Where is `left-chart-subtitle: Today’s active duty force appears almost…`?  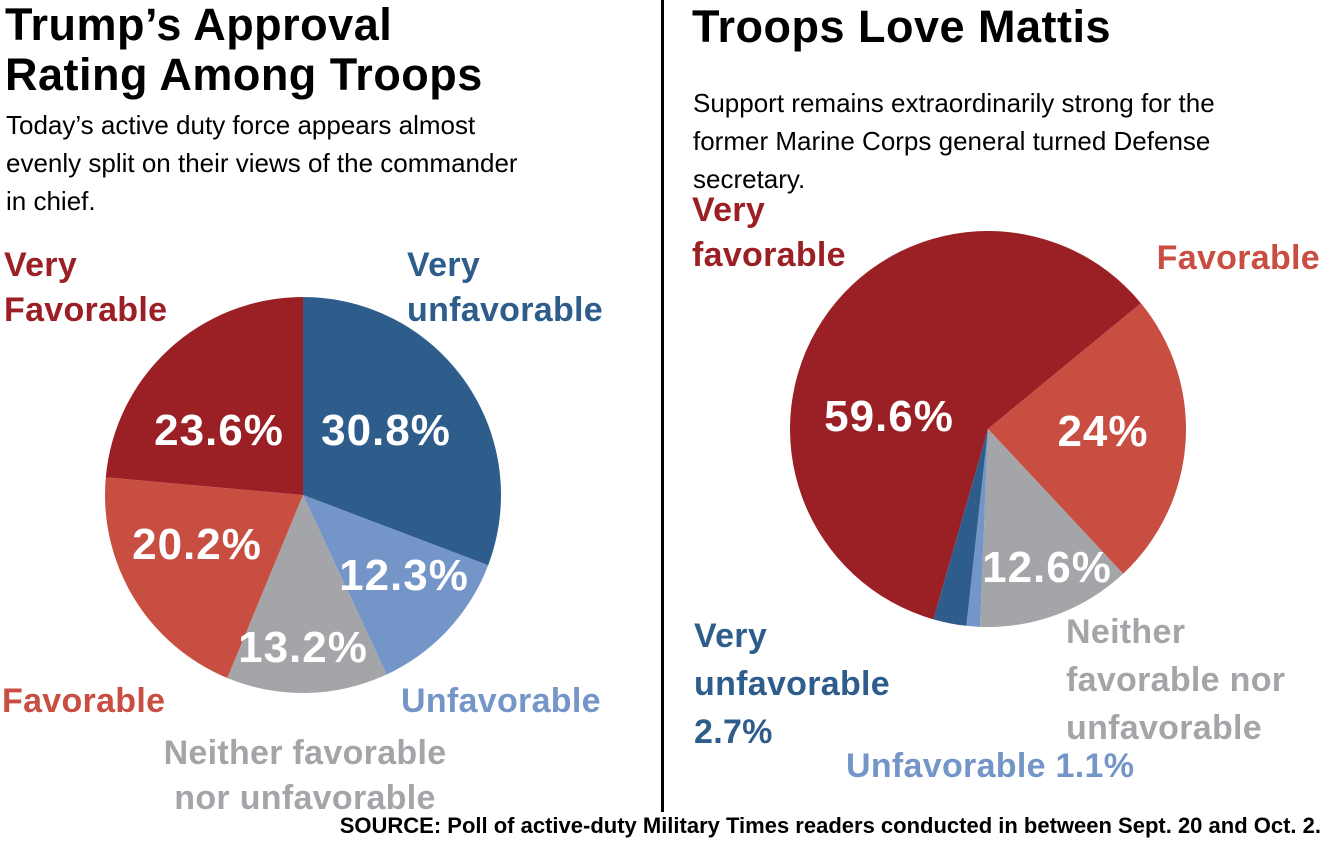
left-chart-subtitle: Today’s active duty force appears almost… is located at coordinates (262, 163).